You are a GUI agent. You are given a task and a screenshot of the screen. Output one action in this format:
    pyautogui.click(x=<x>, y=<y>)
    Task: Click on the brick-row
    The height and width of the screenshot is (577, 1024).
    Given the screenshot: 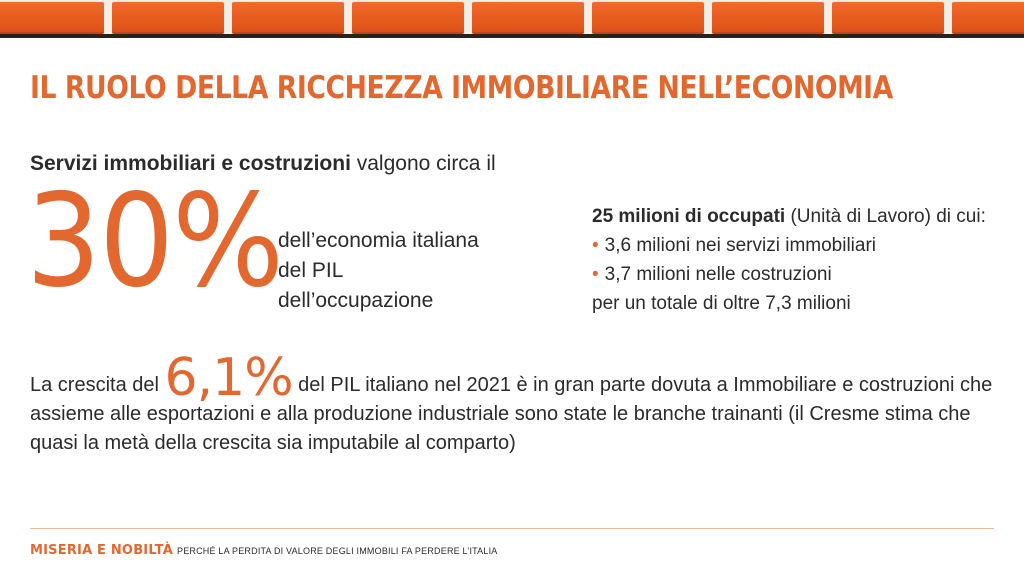 What is the action you would take?
    pyautogui.click(x=512, y=18)
    